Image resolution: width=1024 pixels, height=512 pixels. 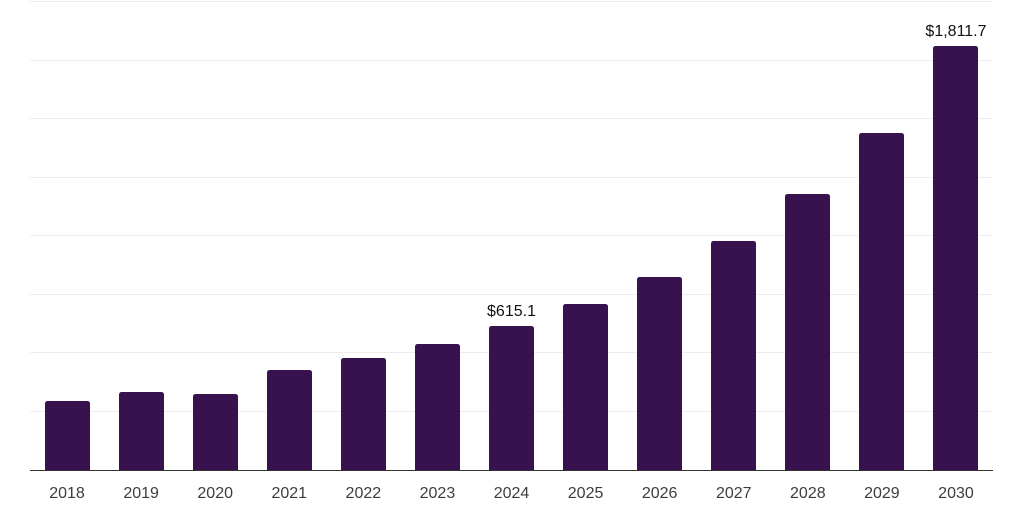 I want to click on x-tick-label: 2030, so click(x=956, y=493).